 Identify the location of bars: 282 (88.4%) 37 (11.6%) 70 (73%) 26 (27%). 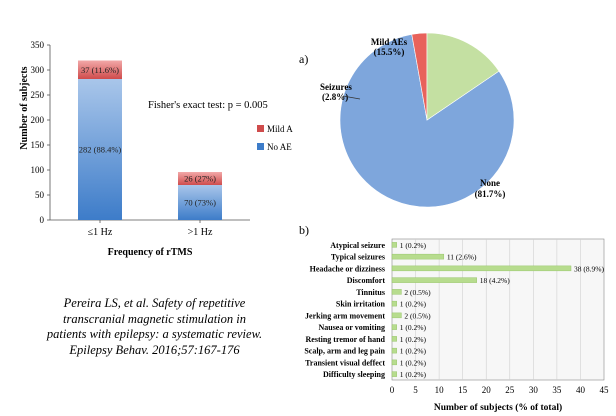
(150, 140).